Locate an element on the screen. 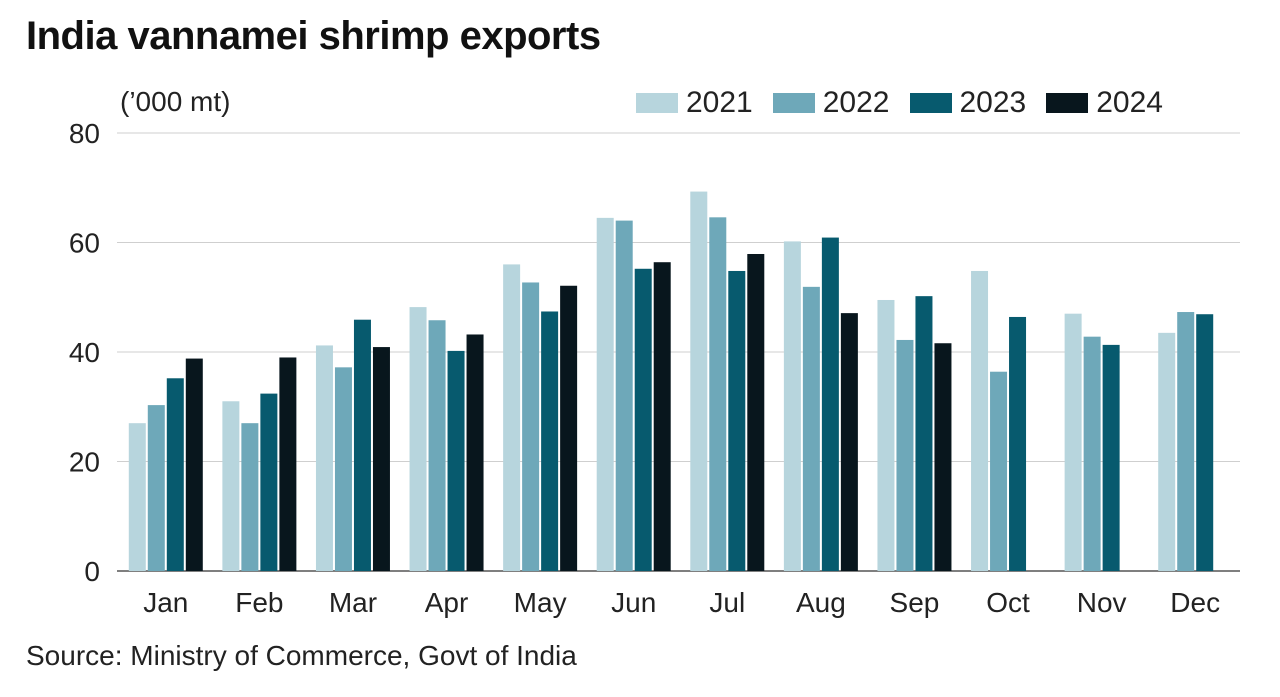  bar-dec-2021 is located at coordinates (1167, 451).